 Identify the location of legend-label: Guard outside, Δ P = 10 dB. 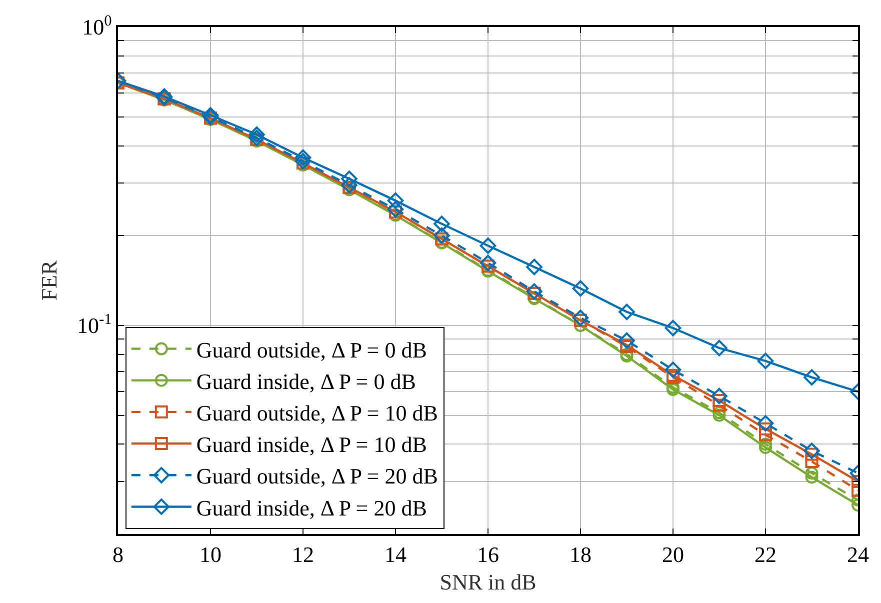
(317, 413).